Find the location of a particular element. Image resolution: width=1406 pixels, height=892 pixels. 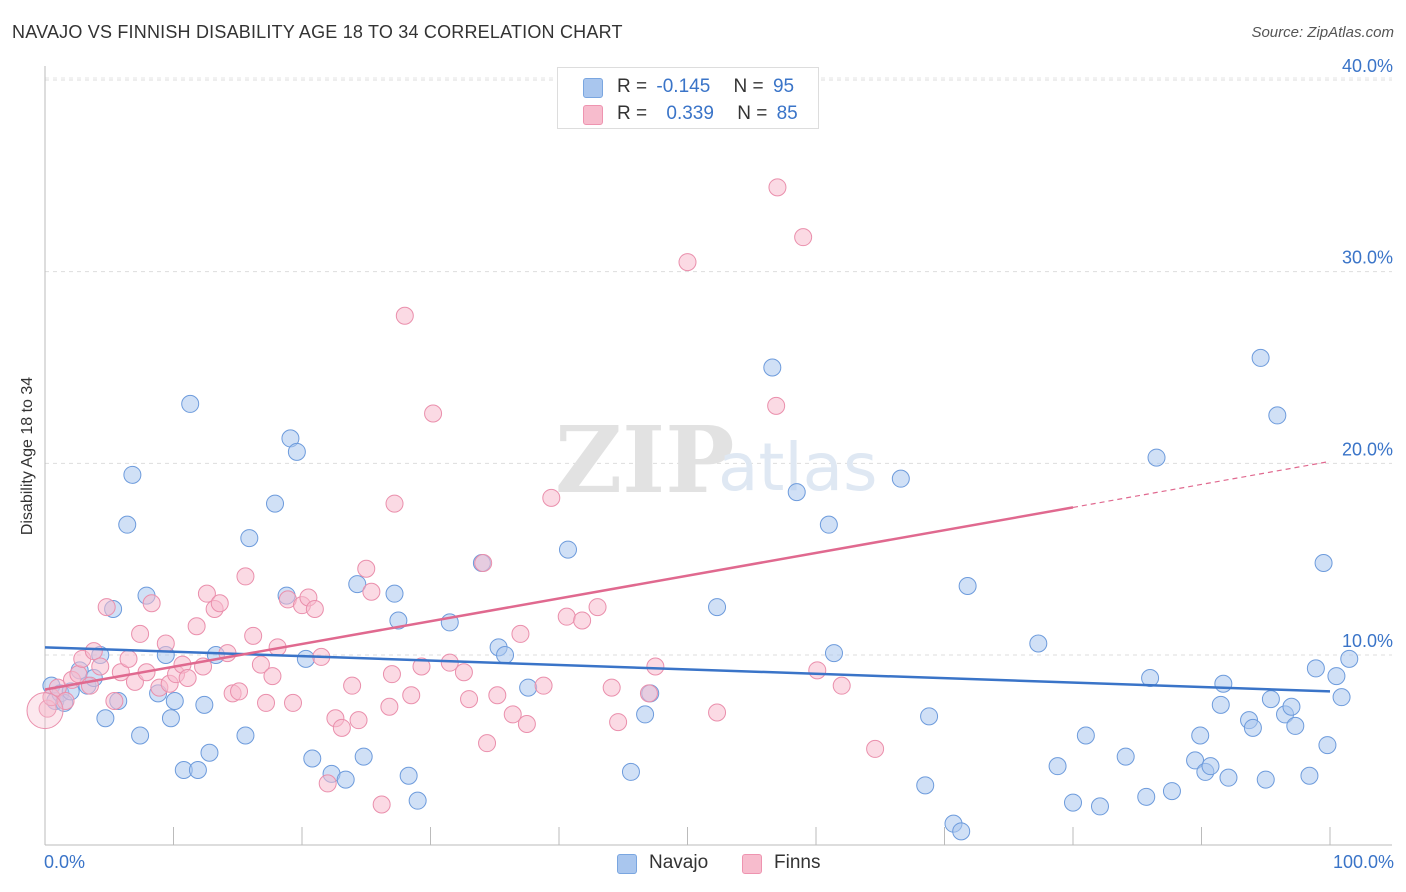

x-tick-label-max: 100.0% is located at coordinates (1363, 862).